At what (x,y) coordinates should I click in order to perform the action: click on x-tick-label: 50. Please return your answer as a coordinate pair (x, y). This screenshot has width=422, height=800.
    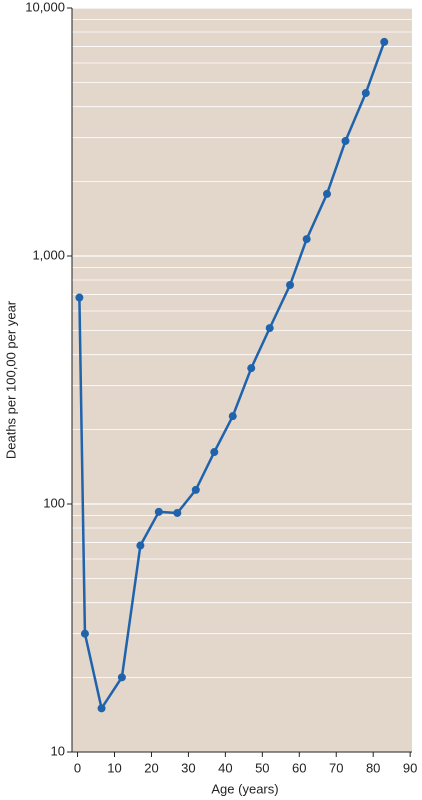
    Looking at the image, I should click on (262, 767).